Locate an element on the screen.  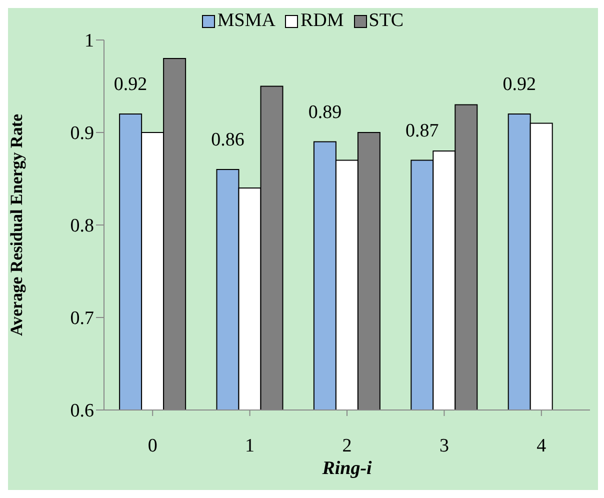
x-tick-label: 3 is located at coordinates (444, 445).